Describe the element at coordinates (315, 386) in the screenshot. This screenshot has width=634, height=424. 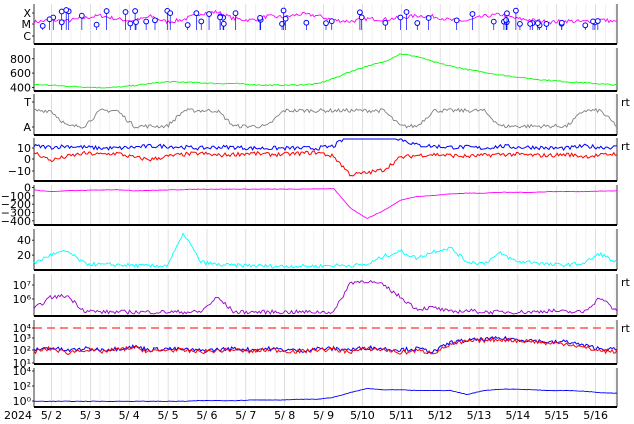
I see `panel-neutron-flux: 10⁴ 10² 10⁰` at that location.